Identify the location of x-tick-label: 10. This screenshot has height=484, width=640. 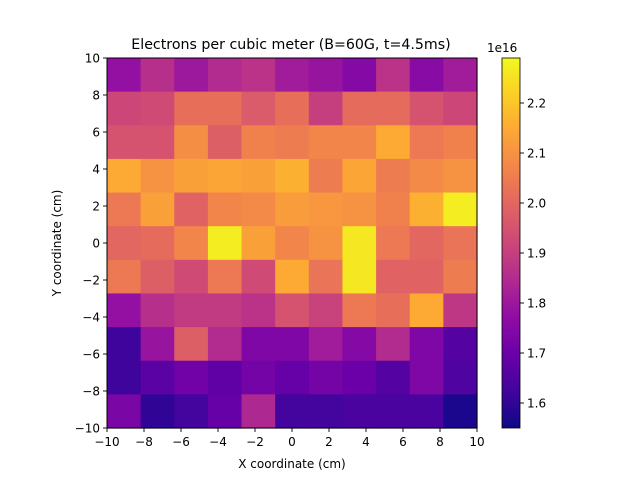
(476, 442).